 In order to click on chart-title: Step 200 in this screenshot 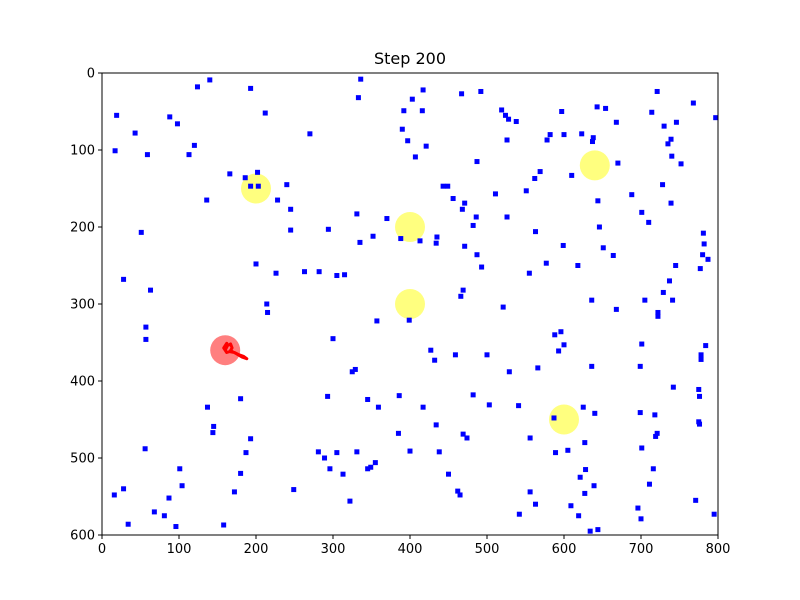, I will do `click(410, 58)`.